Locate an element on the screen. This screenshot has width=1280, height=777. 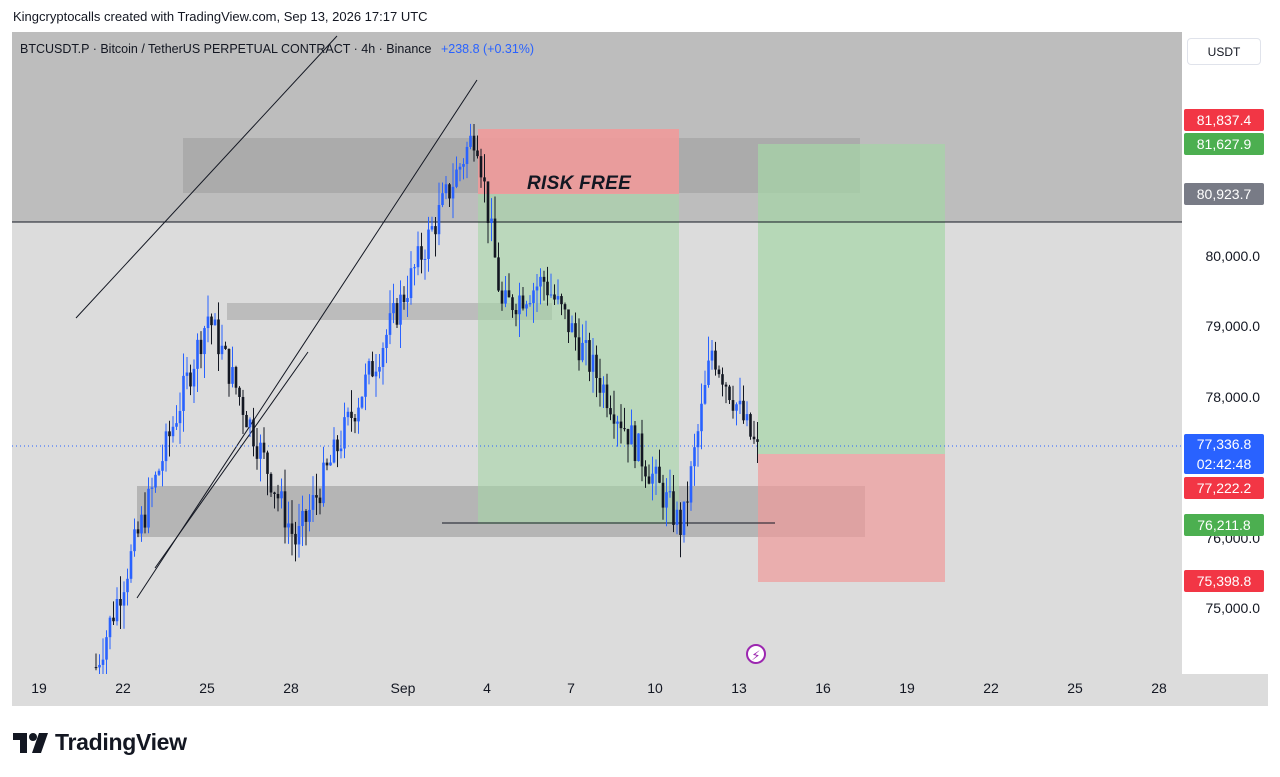
price-tick: 80,000.0 is located at coordinates (1233, 256).